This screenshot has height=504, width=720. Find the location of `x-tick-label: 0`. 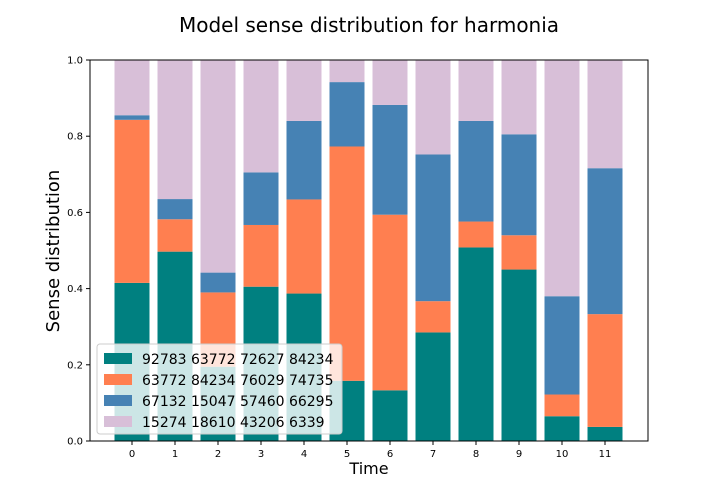

x-tick-label: 0 is located at coordinates (132, 454).